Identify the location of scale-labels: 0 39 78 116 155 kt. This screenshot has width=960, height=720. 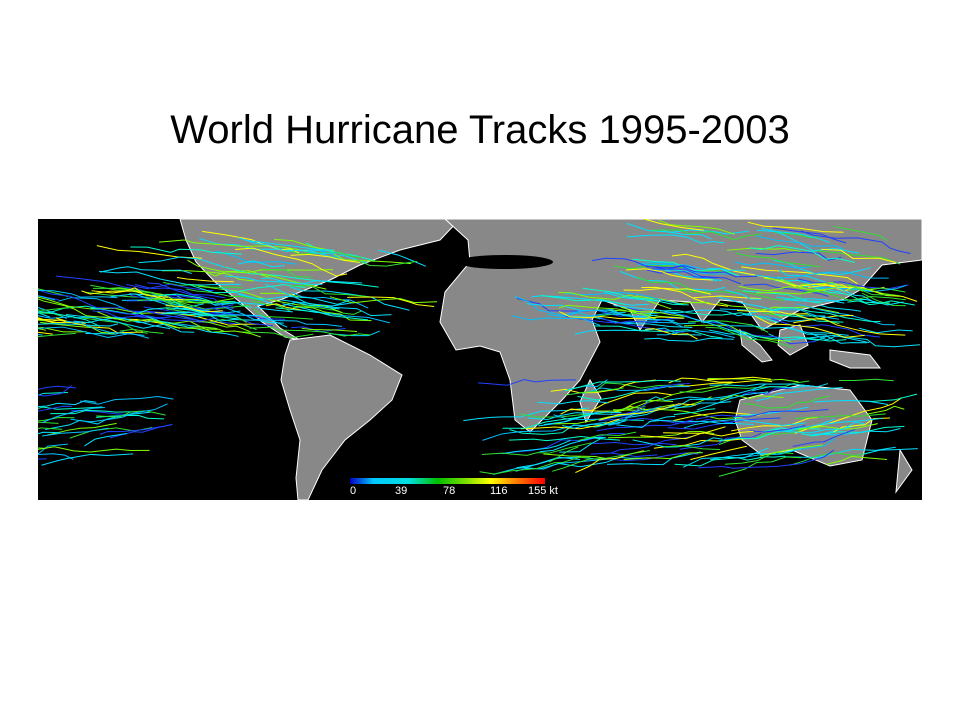
(454, 491).